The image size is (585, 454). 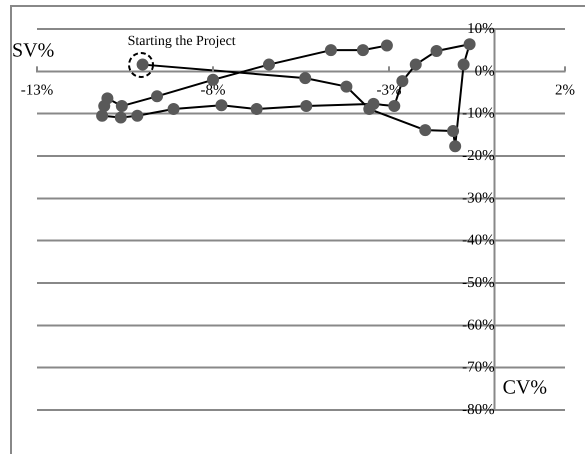 I want to click on y-tick-label: -70%, so click(x=478, y=368).